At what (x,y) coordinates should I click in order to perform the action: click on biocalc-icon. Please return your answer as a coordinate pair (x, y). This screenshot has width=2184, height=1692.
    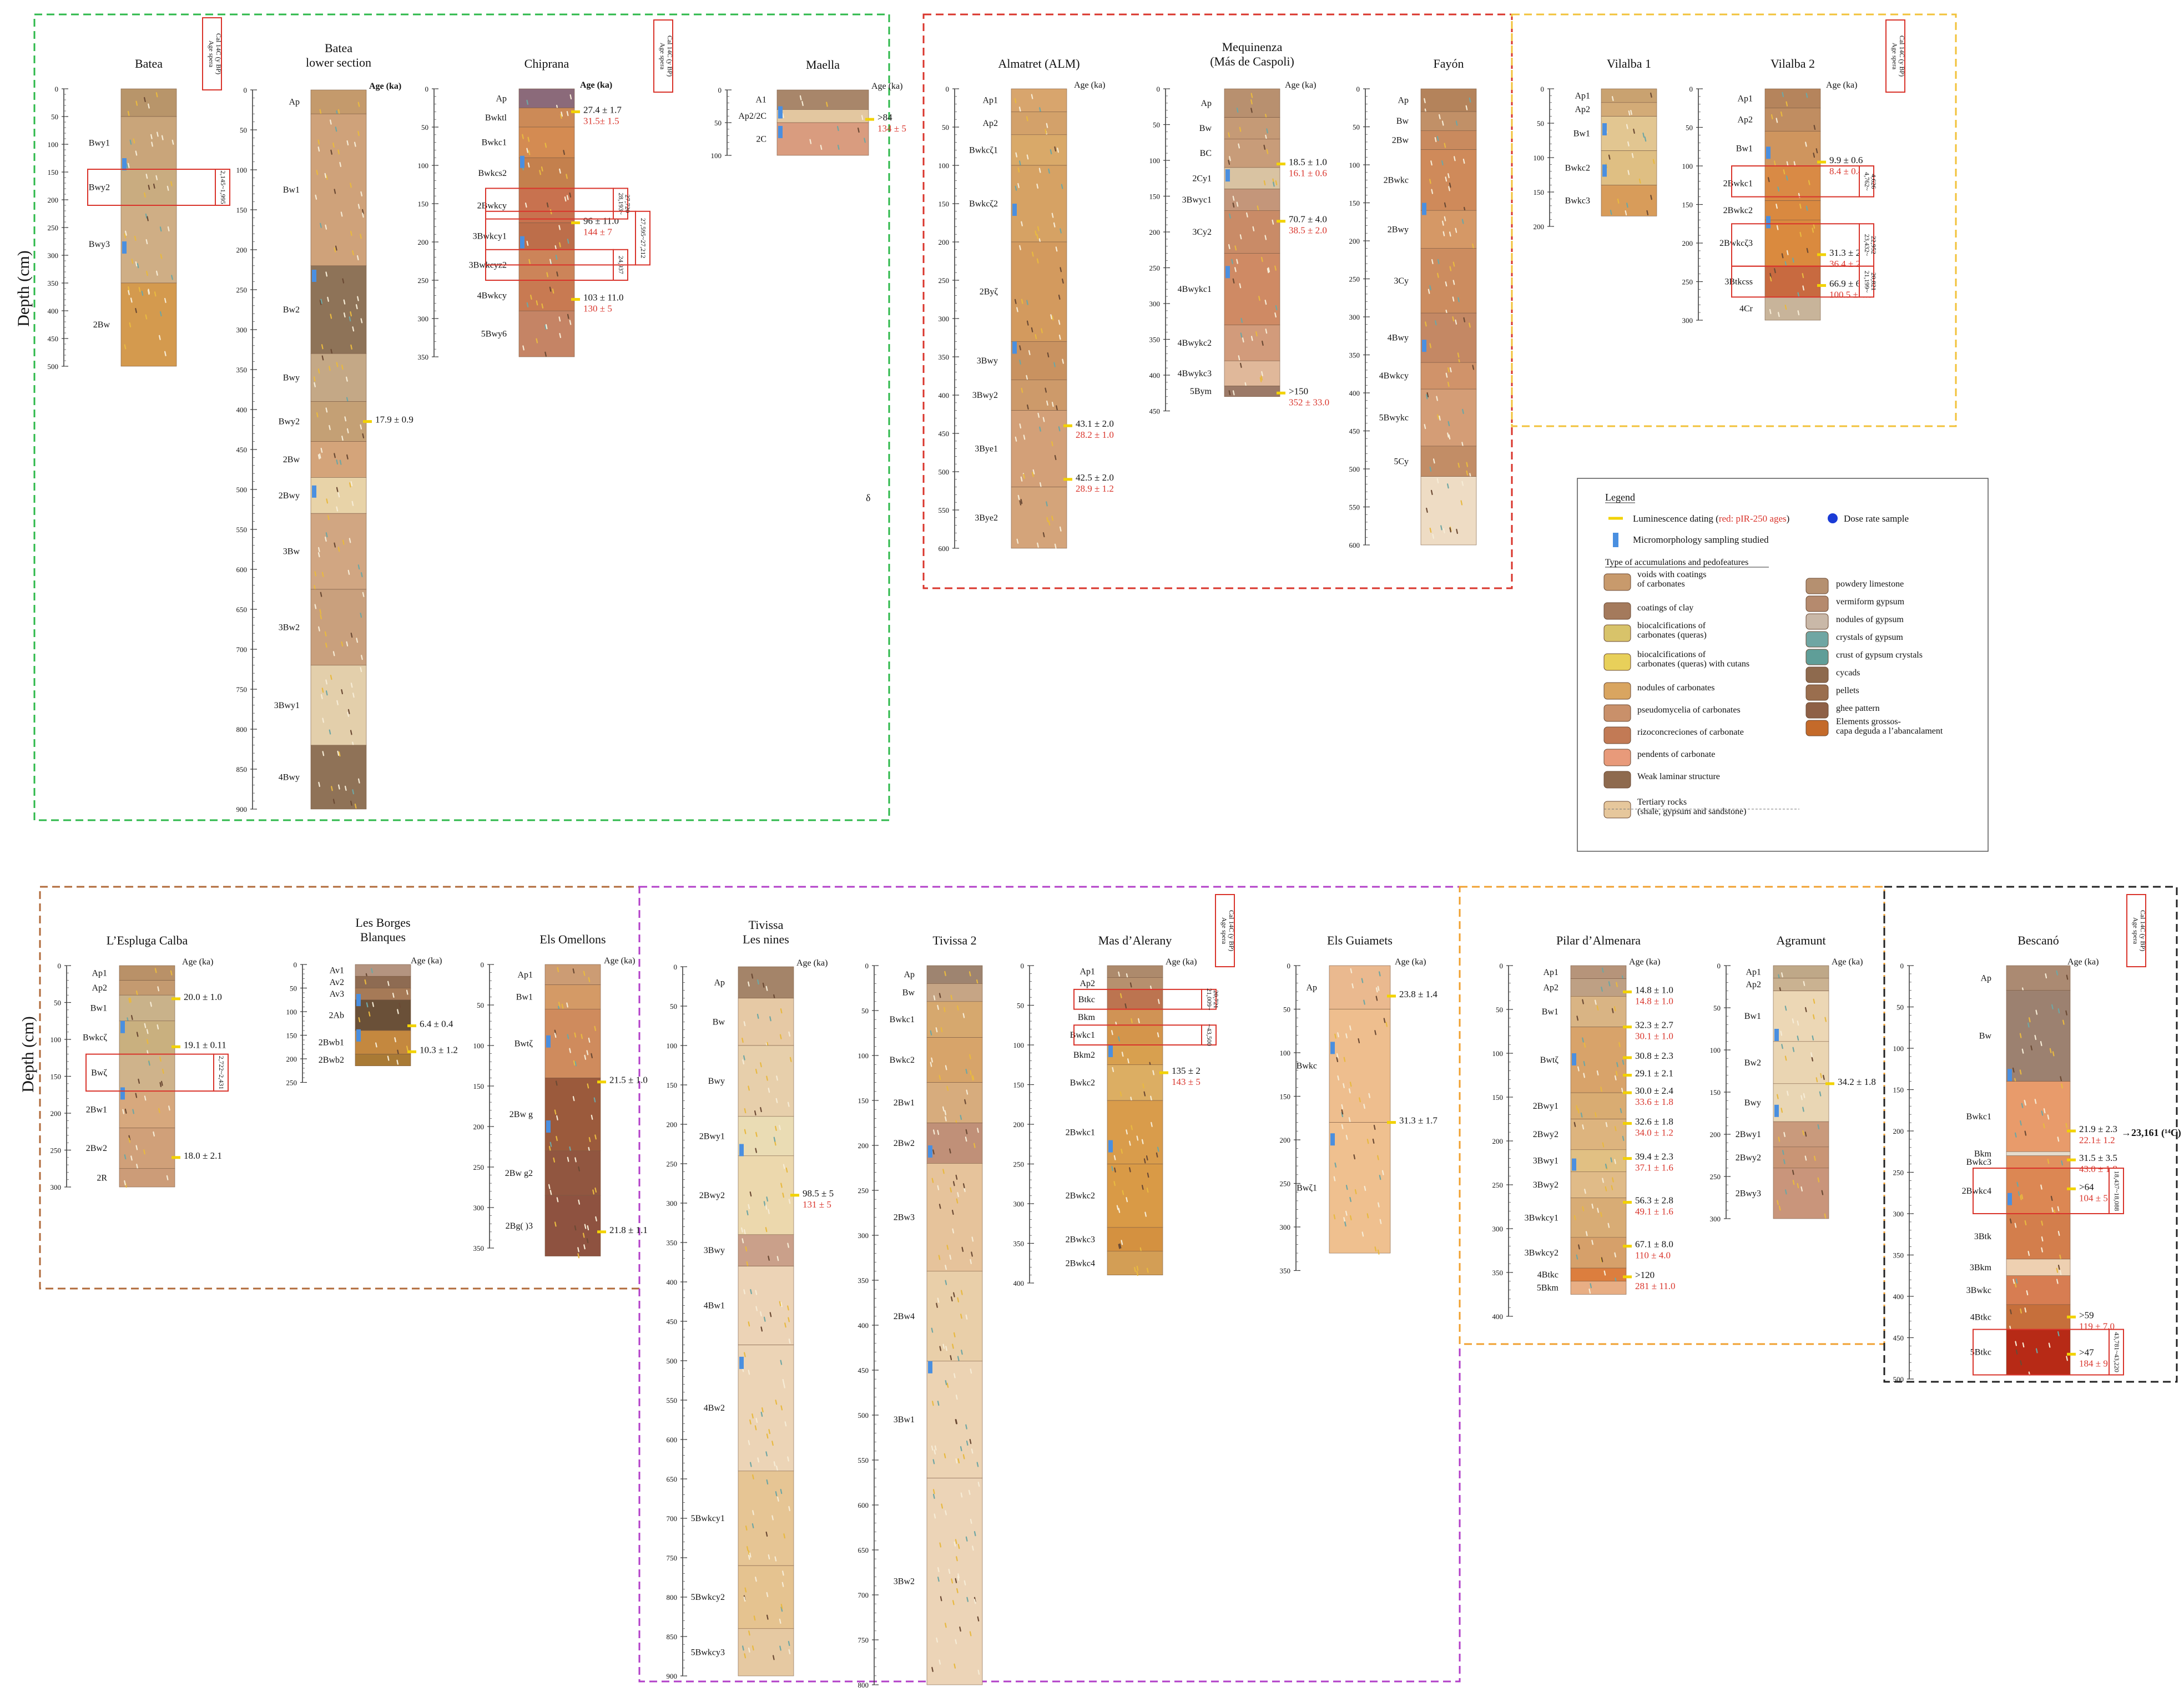
    Looking at the image, I should click on (1617, 633).